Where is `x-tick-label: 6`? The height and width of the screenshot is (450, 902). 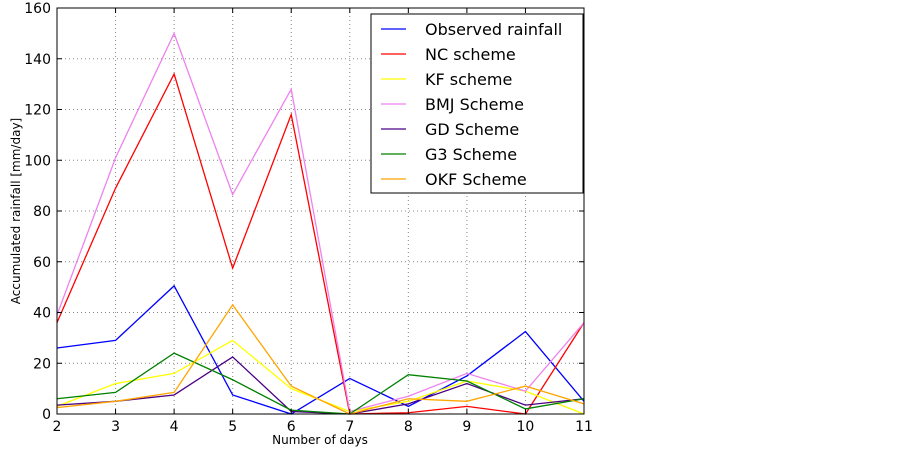
x-tick-label: 6 is located at coordinates (291, 427).